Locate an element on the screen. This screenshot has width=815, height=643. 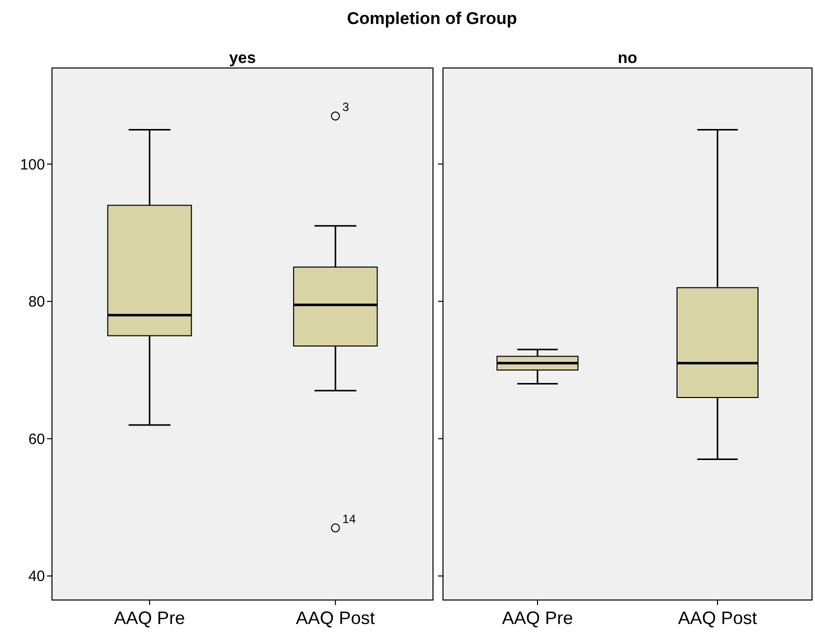
y-tick-label: 60 is located at coordinates (36, 439).